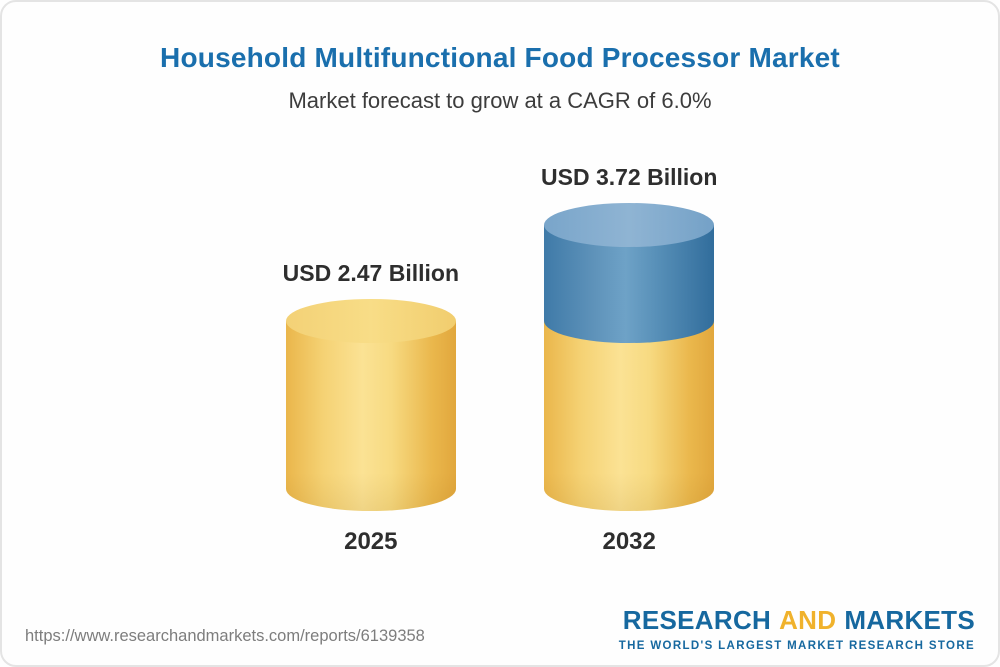 The image size is (1000, 667). What do you see at coordinates (697, 620) in the screenshot?
I see `logo-word-research: RESEARCH` at bounding box center [697, 620].